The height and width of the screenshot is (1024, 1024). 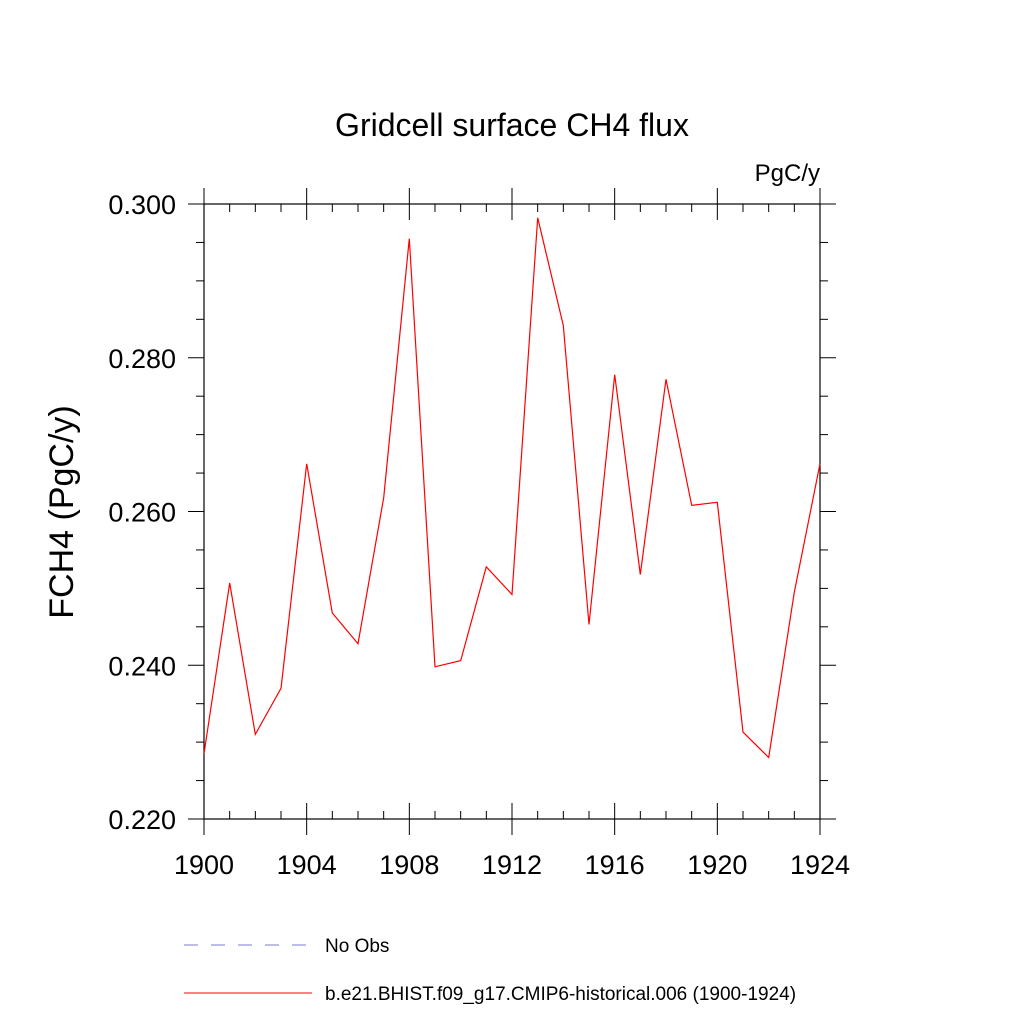 I want to click on x-tick-label: 1912, so click(x=512, y=865).